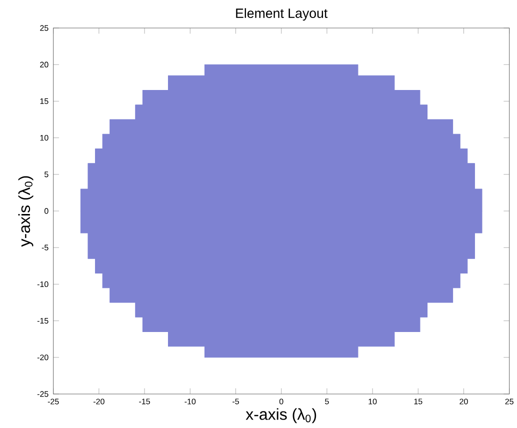 The image size is (517, 428). Describe the element at coordinates (235, 401) in the screenshot. I see `x-tick-label: -5` at that location.